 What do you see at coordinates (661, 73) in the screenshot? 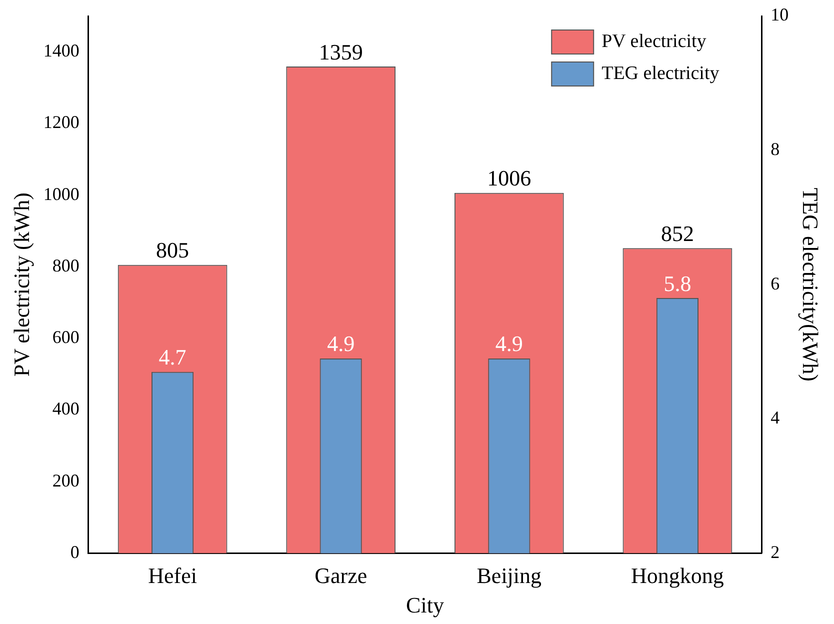
I see `legend-label: TEG electricity` at bounding box center [661, 73].